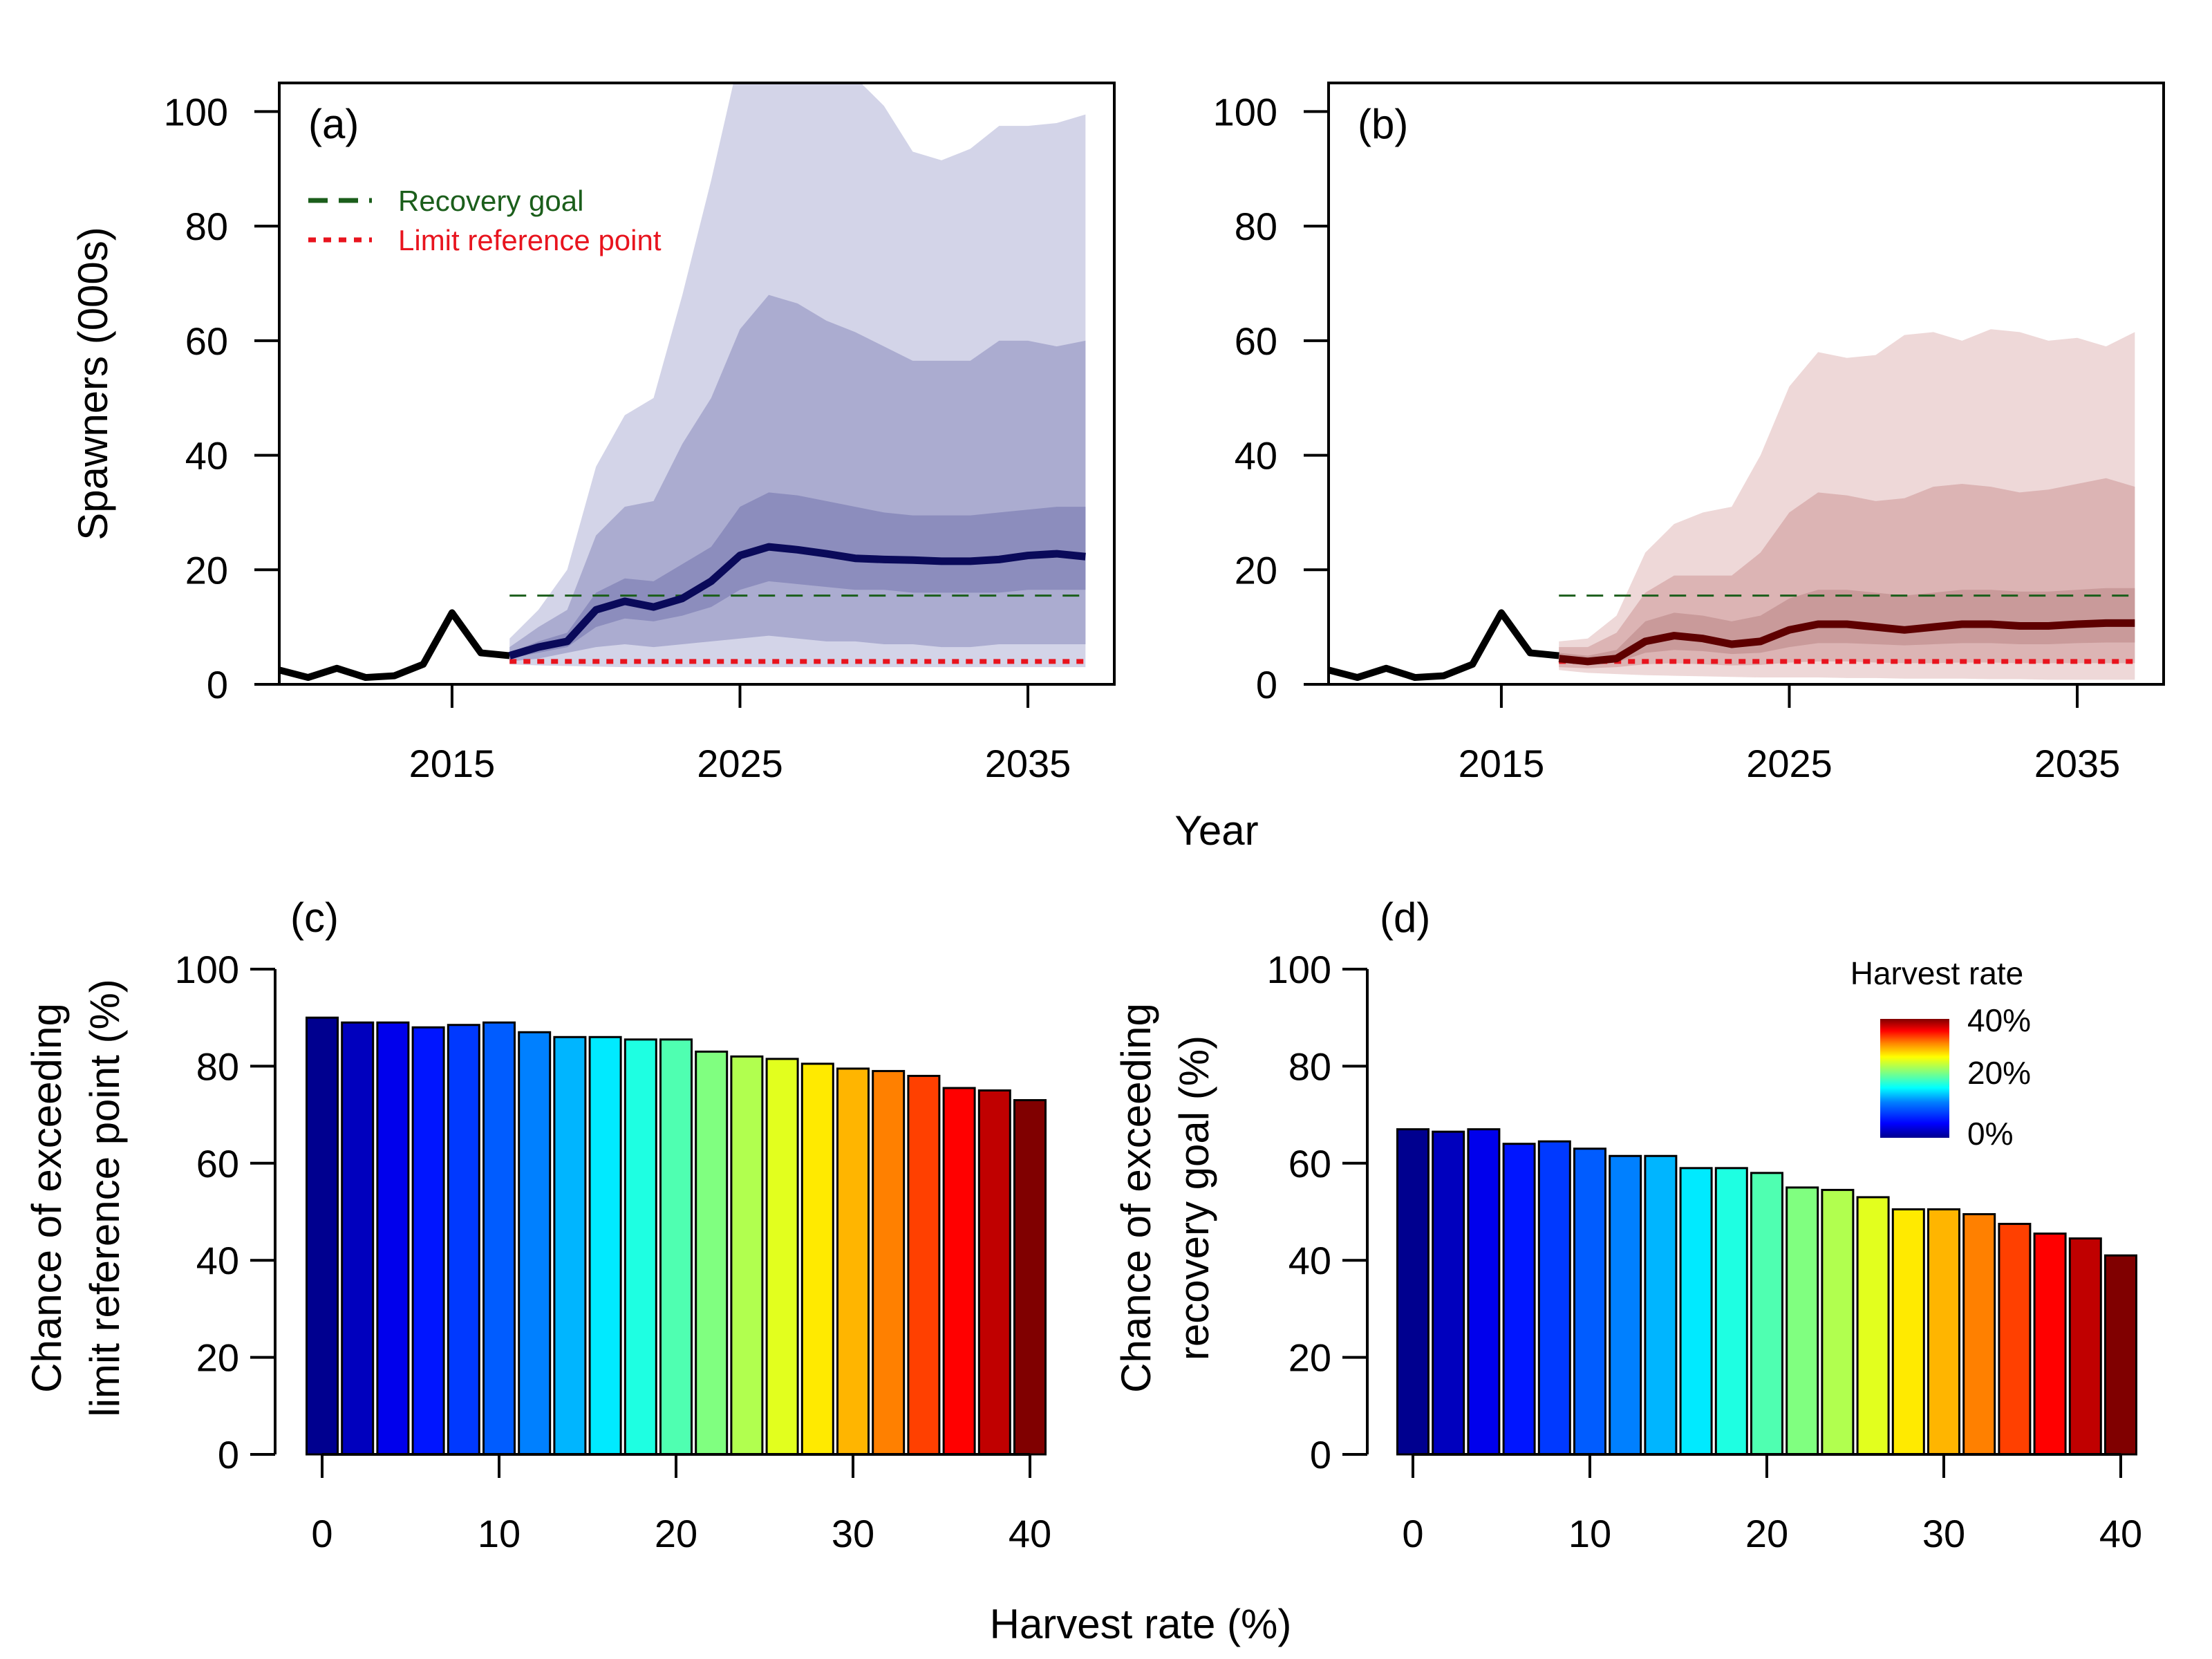  What do you see at coordinates (1194, 1197) in the screenshot?
I see `panel-d-y-axis-title-line2: recovery goal (%)` at bounding box center [1194, 1197].